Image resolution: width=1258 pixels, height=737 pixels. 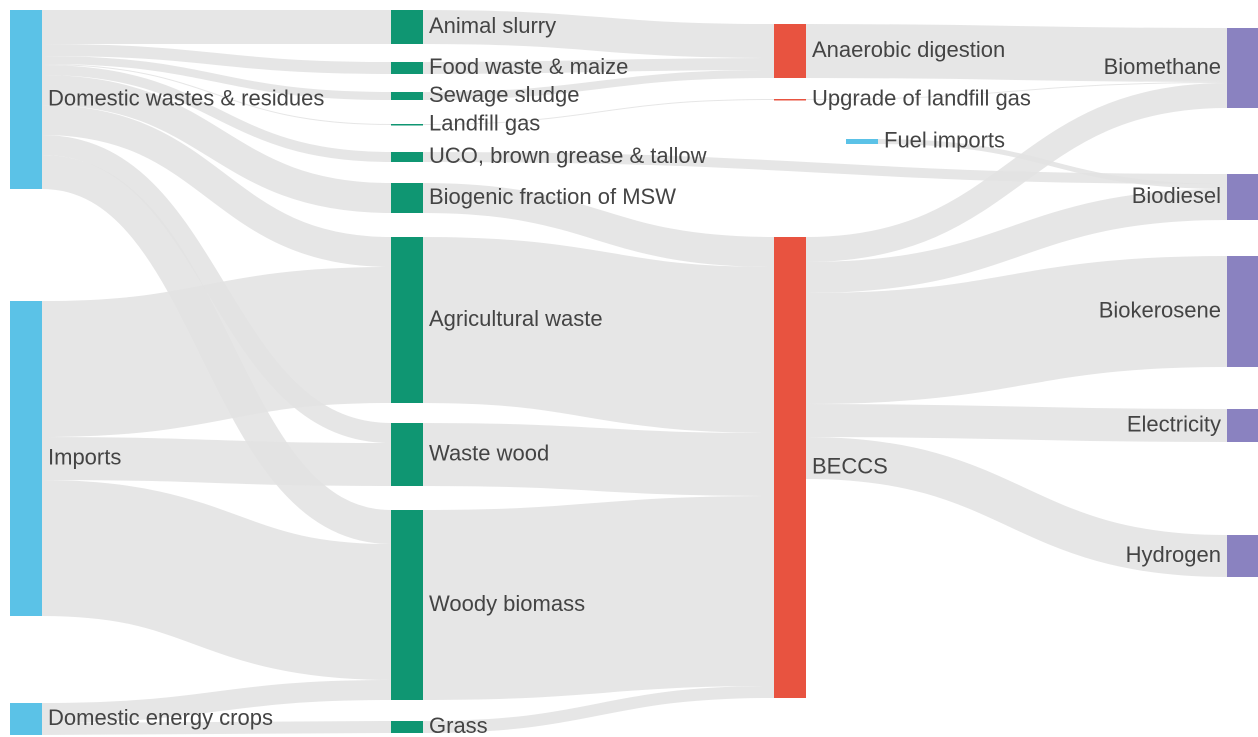 What do you see at coordinates (528, 66) in the screenshot?
I see `node-label: Food waste & maize` at bounding box center [528, 66].